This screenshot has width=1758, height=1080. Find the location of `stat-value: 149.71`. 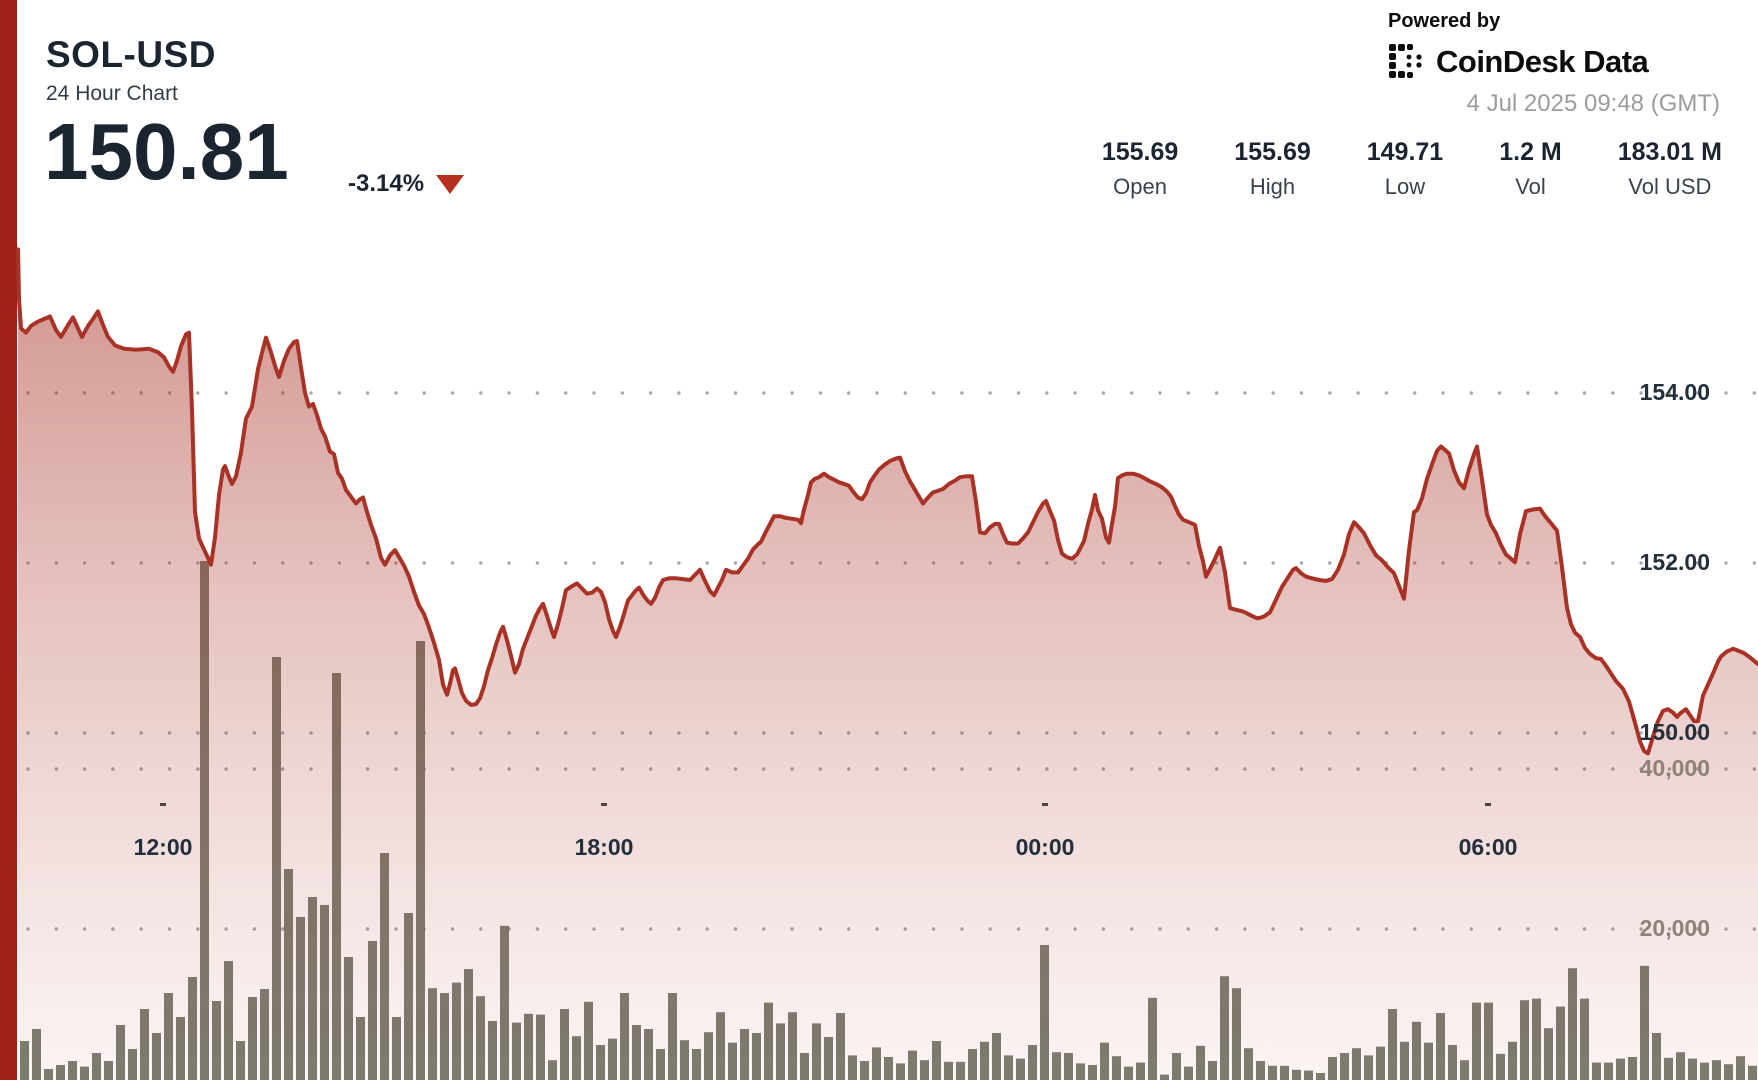

stat-value: 149.71 is located at coordinates (1405, 152).